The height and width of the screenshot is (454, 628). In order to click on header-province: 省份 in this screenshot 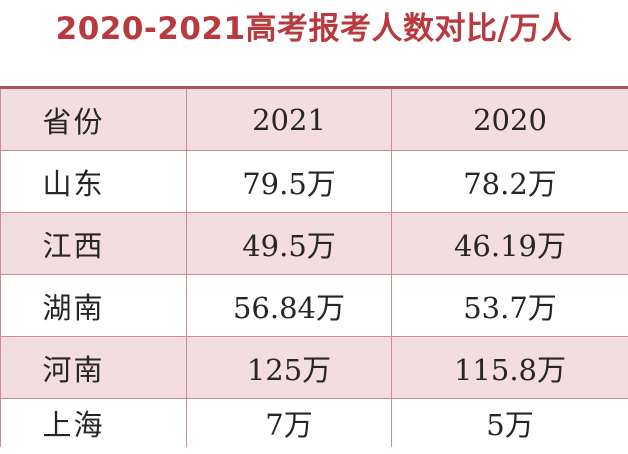, I will do `click(93, 118)`.